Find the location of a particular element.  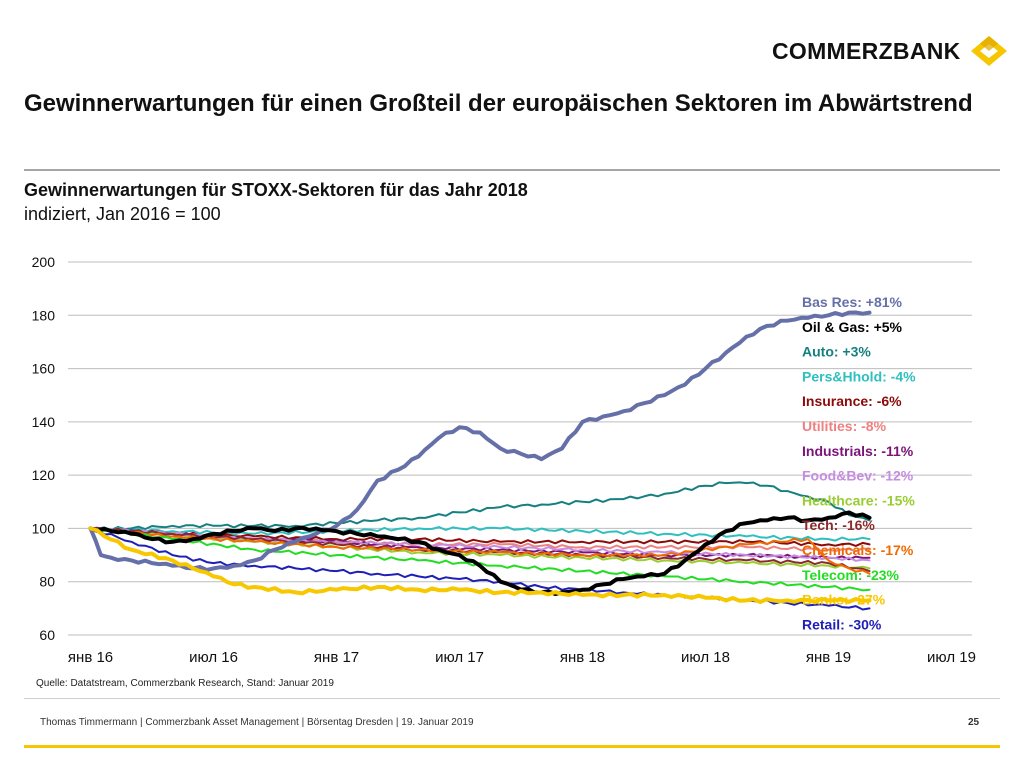

series-label: Chemicals: -17% is located at coordinates (858, 550).